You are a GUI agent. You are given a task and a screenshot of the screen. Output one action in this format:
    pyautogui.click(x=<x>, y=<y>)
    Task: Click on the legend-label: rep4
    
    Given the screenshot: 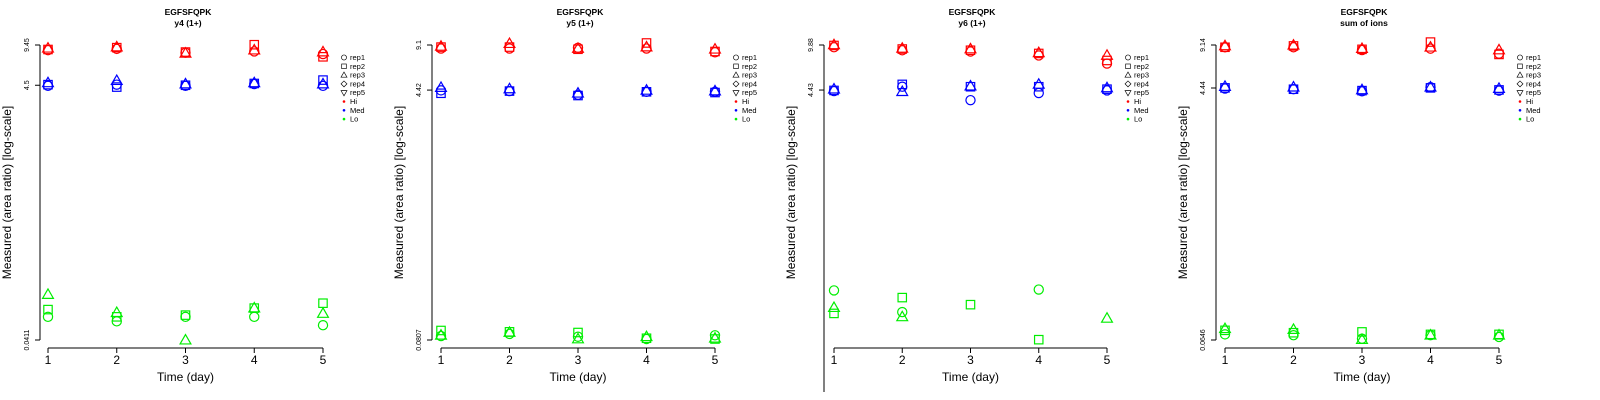 What is the action you would take?
    pyautogui.click(x=1533, y=83)
    